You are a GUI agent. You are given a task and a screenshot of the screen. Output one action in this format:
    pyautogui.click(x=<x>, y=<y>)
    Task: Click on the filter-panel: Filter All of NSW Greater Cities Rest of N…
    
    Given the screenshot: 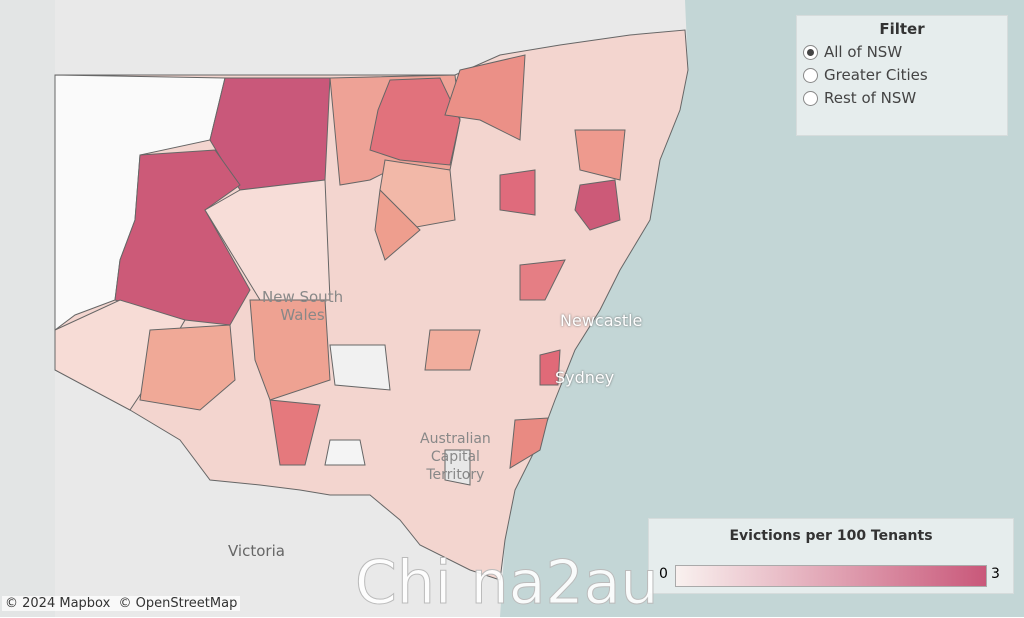 What is the action you would take?
    pyautogui.click(x=902, y=75)
    